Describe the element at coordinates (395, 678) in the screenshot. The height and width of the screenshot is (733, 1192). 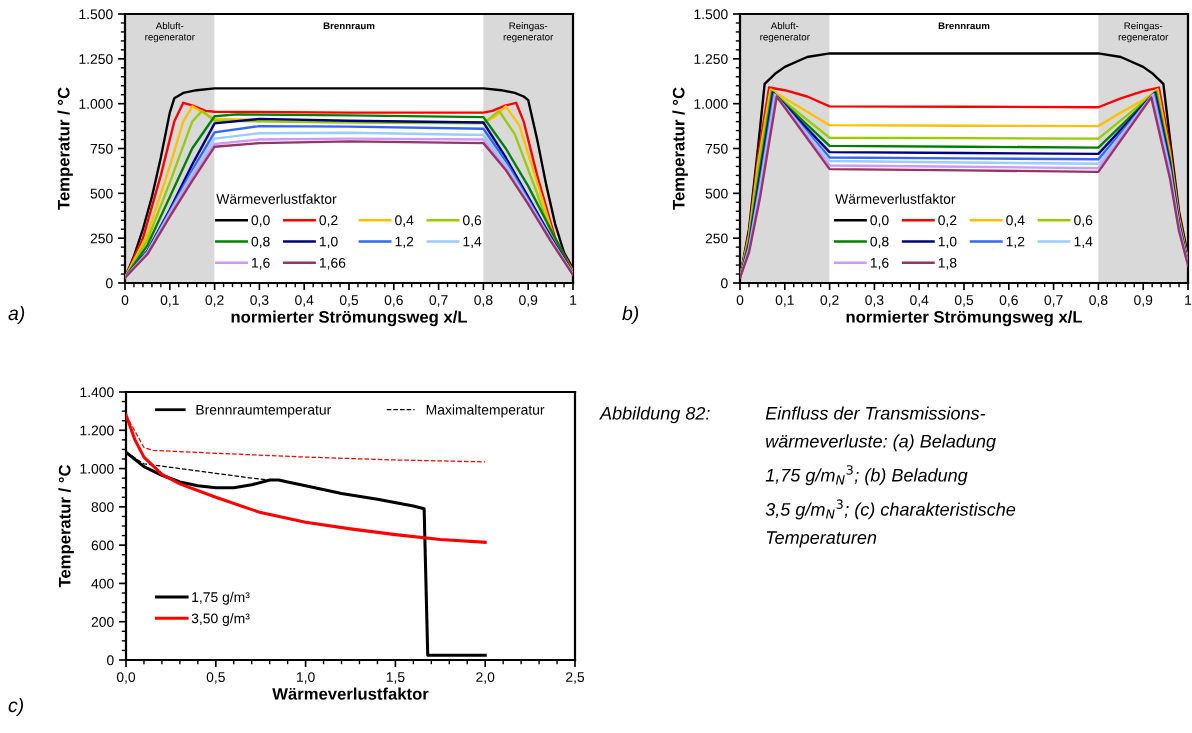
I see `x-tick-label: 1,5` at that location.